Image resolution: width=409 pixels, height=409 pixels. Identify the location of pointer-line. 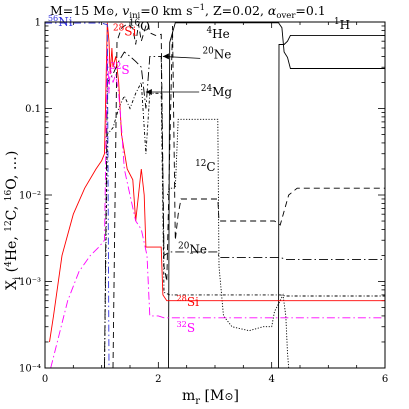
(181, 57).